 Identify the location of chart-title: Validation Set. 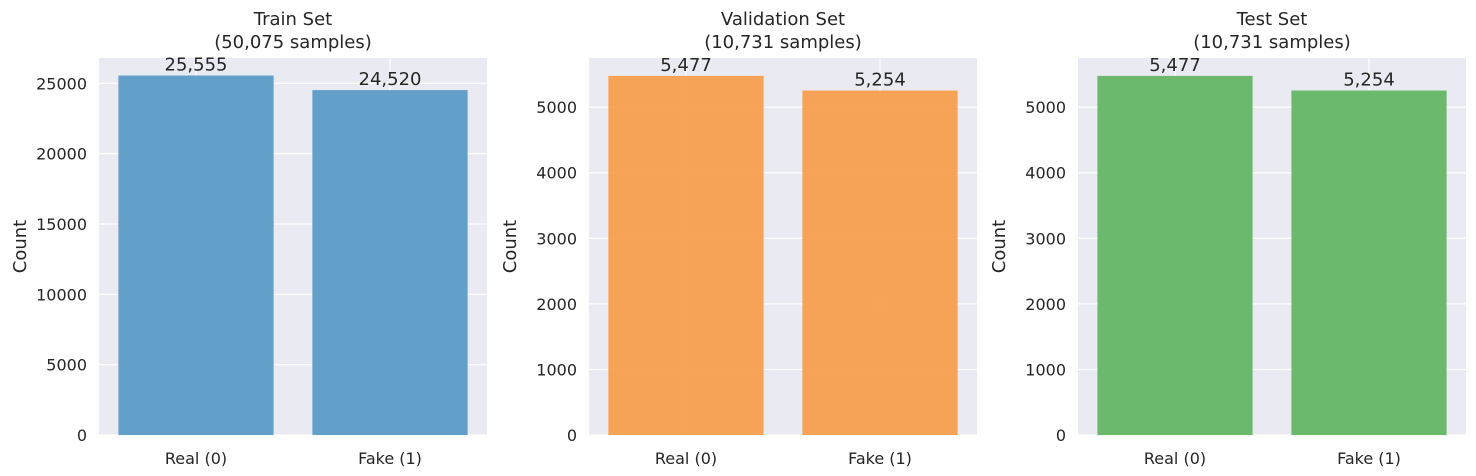
(783, 19).